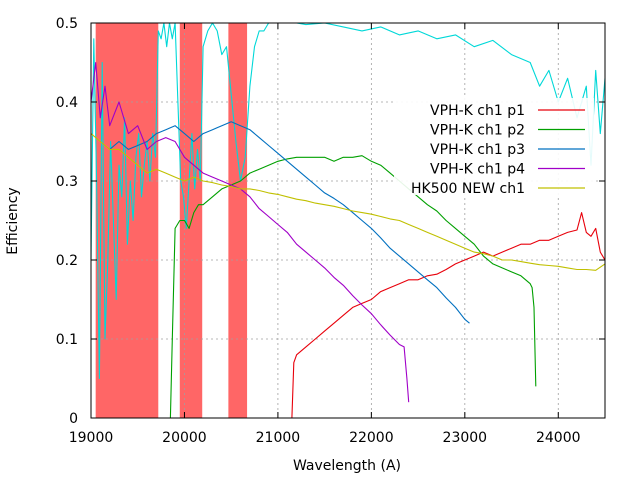 The width and height of the screenshot is (640, 480). Describe the element at coordinates (468, 189) in the screenshot. I see `legend-entry-label-4: HK500 NEW ch1` at that location.